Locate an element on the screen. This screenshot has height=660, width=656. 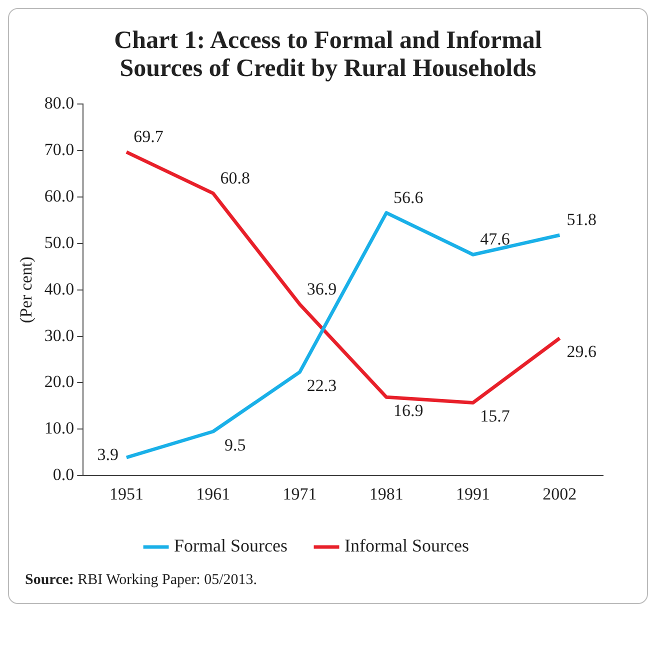
x-tick-label: 2002 is located at coordinates (559, 494).